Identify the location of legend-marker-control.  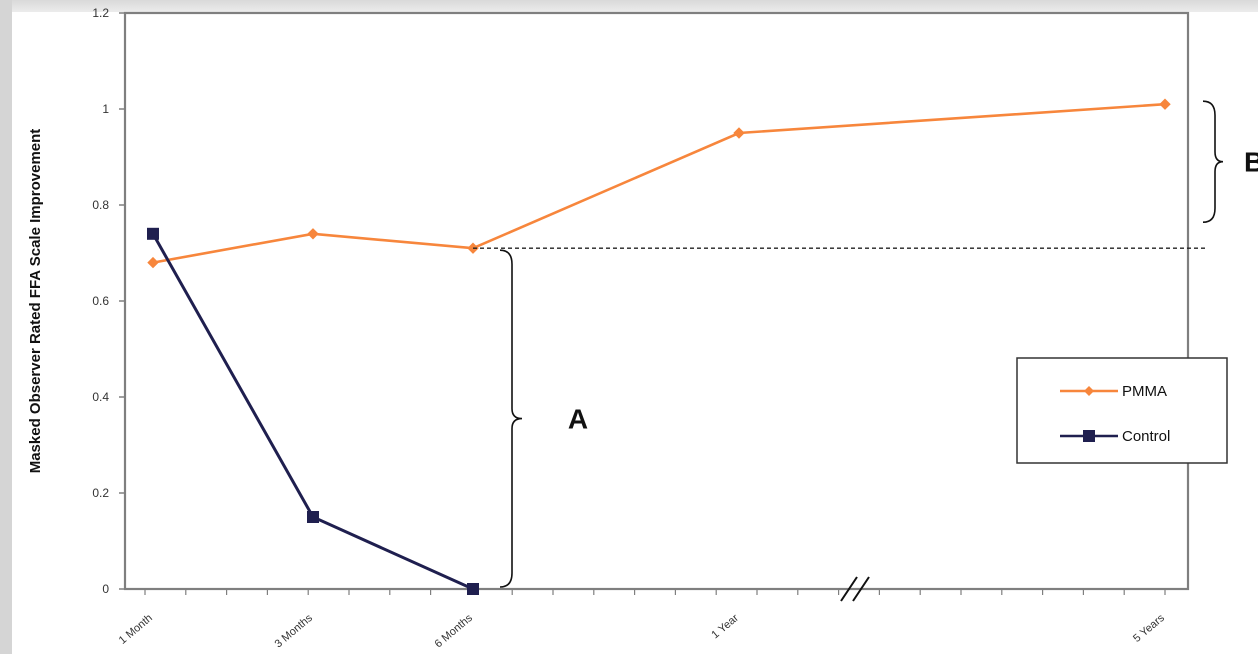
(1089, 436).